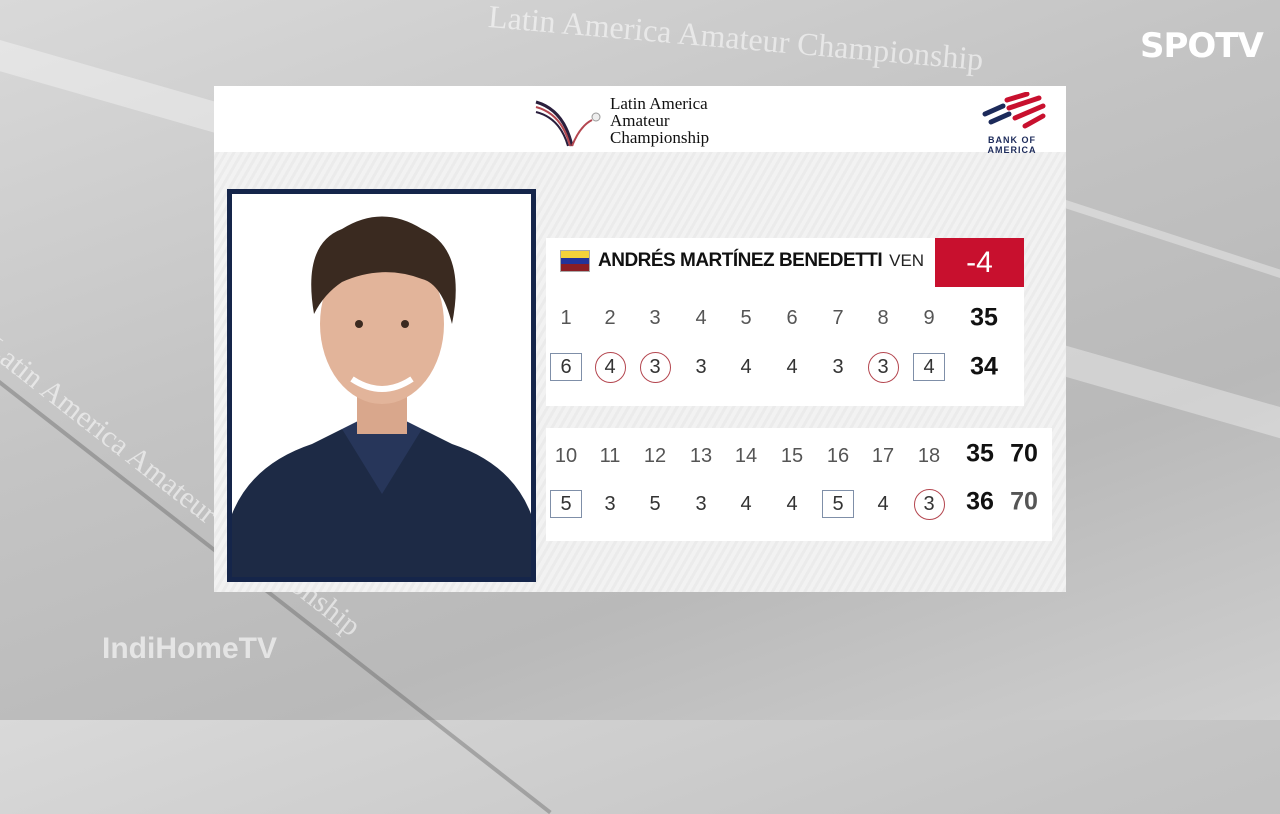 The height and width of the screenshot is (814, 1280). Describe the element at coordinates (929, 455) in the screenshot. I see `hole-number: 18` at that location.